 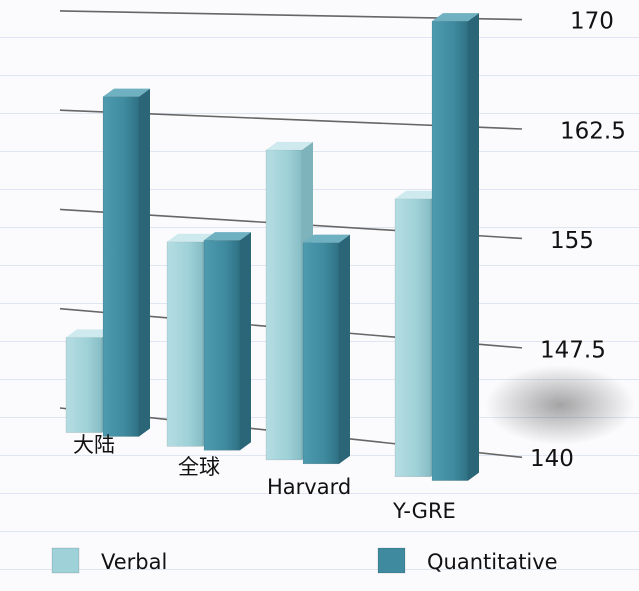 I want to click on y-tick-label: 147.5, so click(x=573, y=350).